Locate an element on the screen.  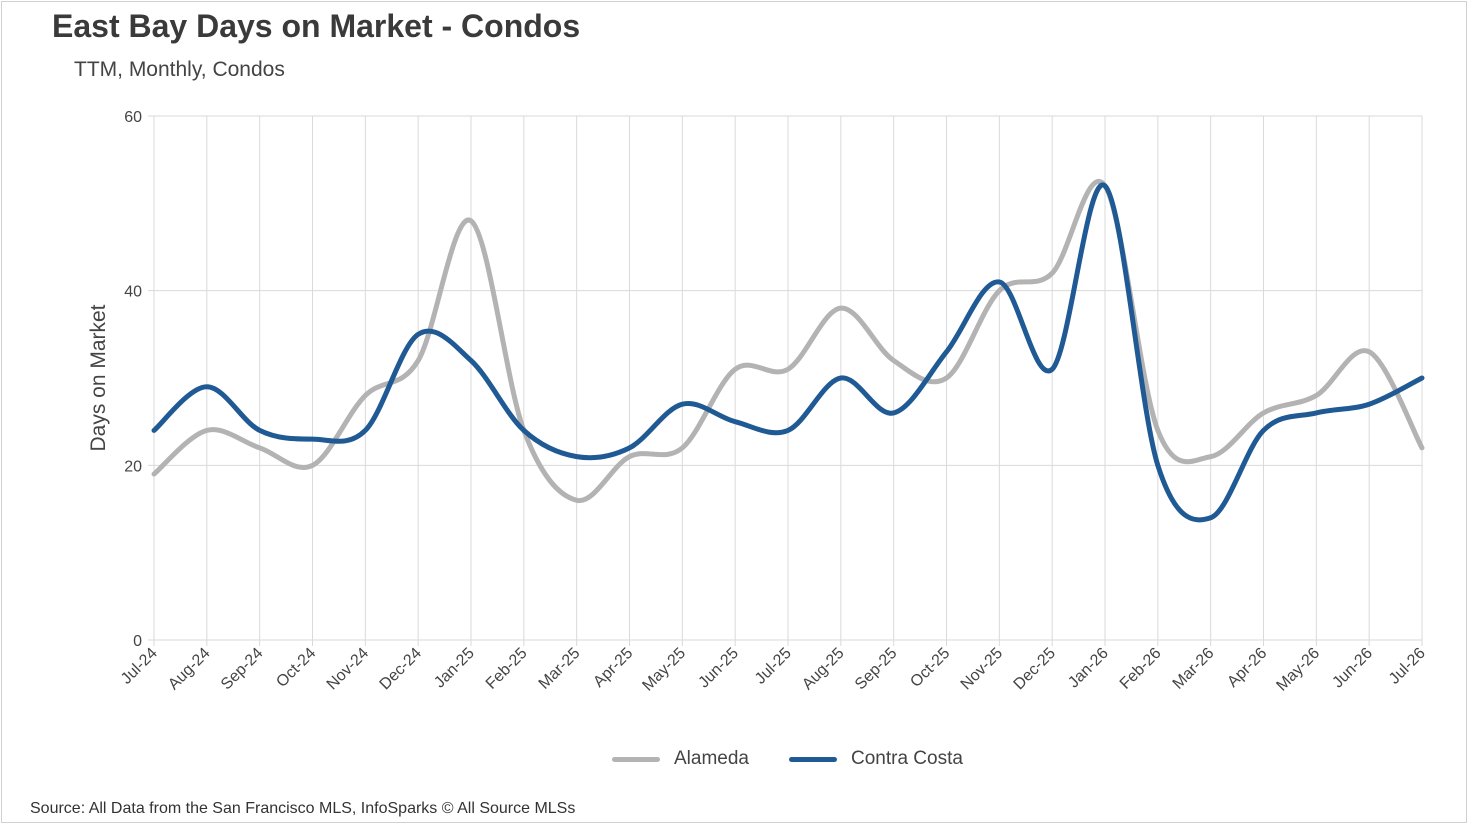
legend: Alameda Contra Costa is located at coordinates (807, 759).